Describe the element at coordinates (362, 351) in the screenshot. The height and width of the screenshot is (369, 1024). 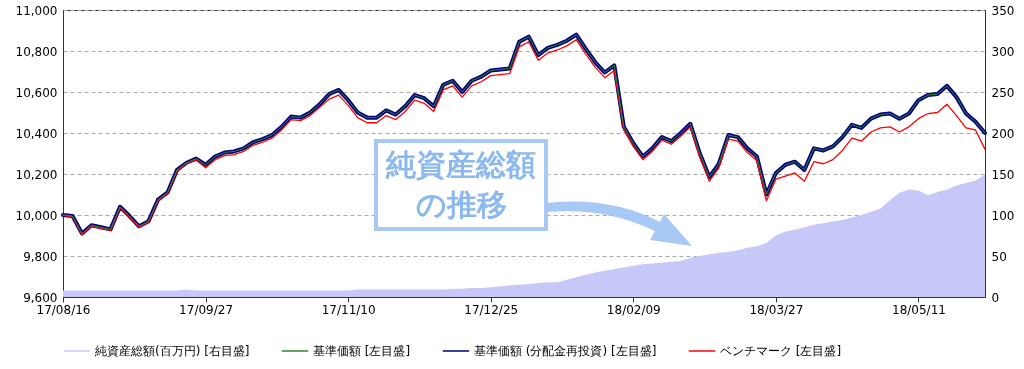
I see `legend-label: 基準価額 [左目盛]` at that location.